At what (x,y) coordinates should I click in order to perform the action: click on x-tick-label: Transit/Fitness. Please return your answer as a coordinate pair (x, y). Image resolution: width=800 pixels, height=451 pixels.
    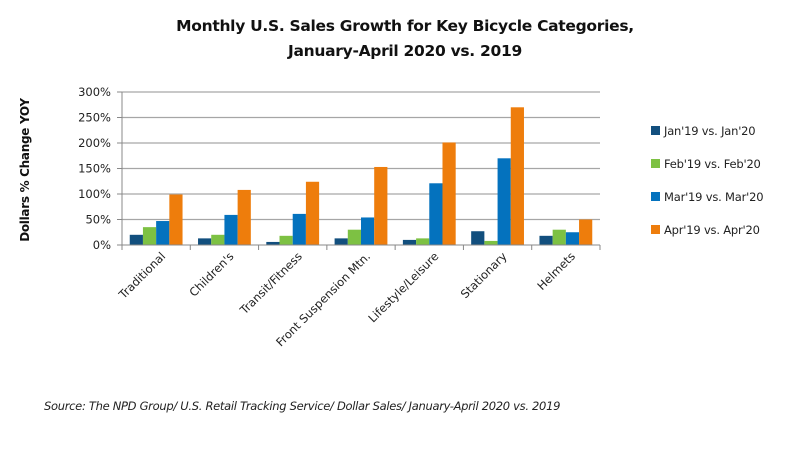
    Looking at the image, I should click on (270, 283).